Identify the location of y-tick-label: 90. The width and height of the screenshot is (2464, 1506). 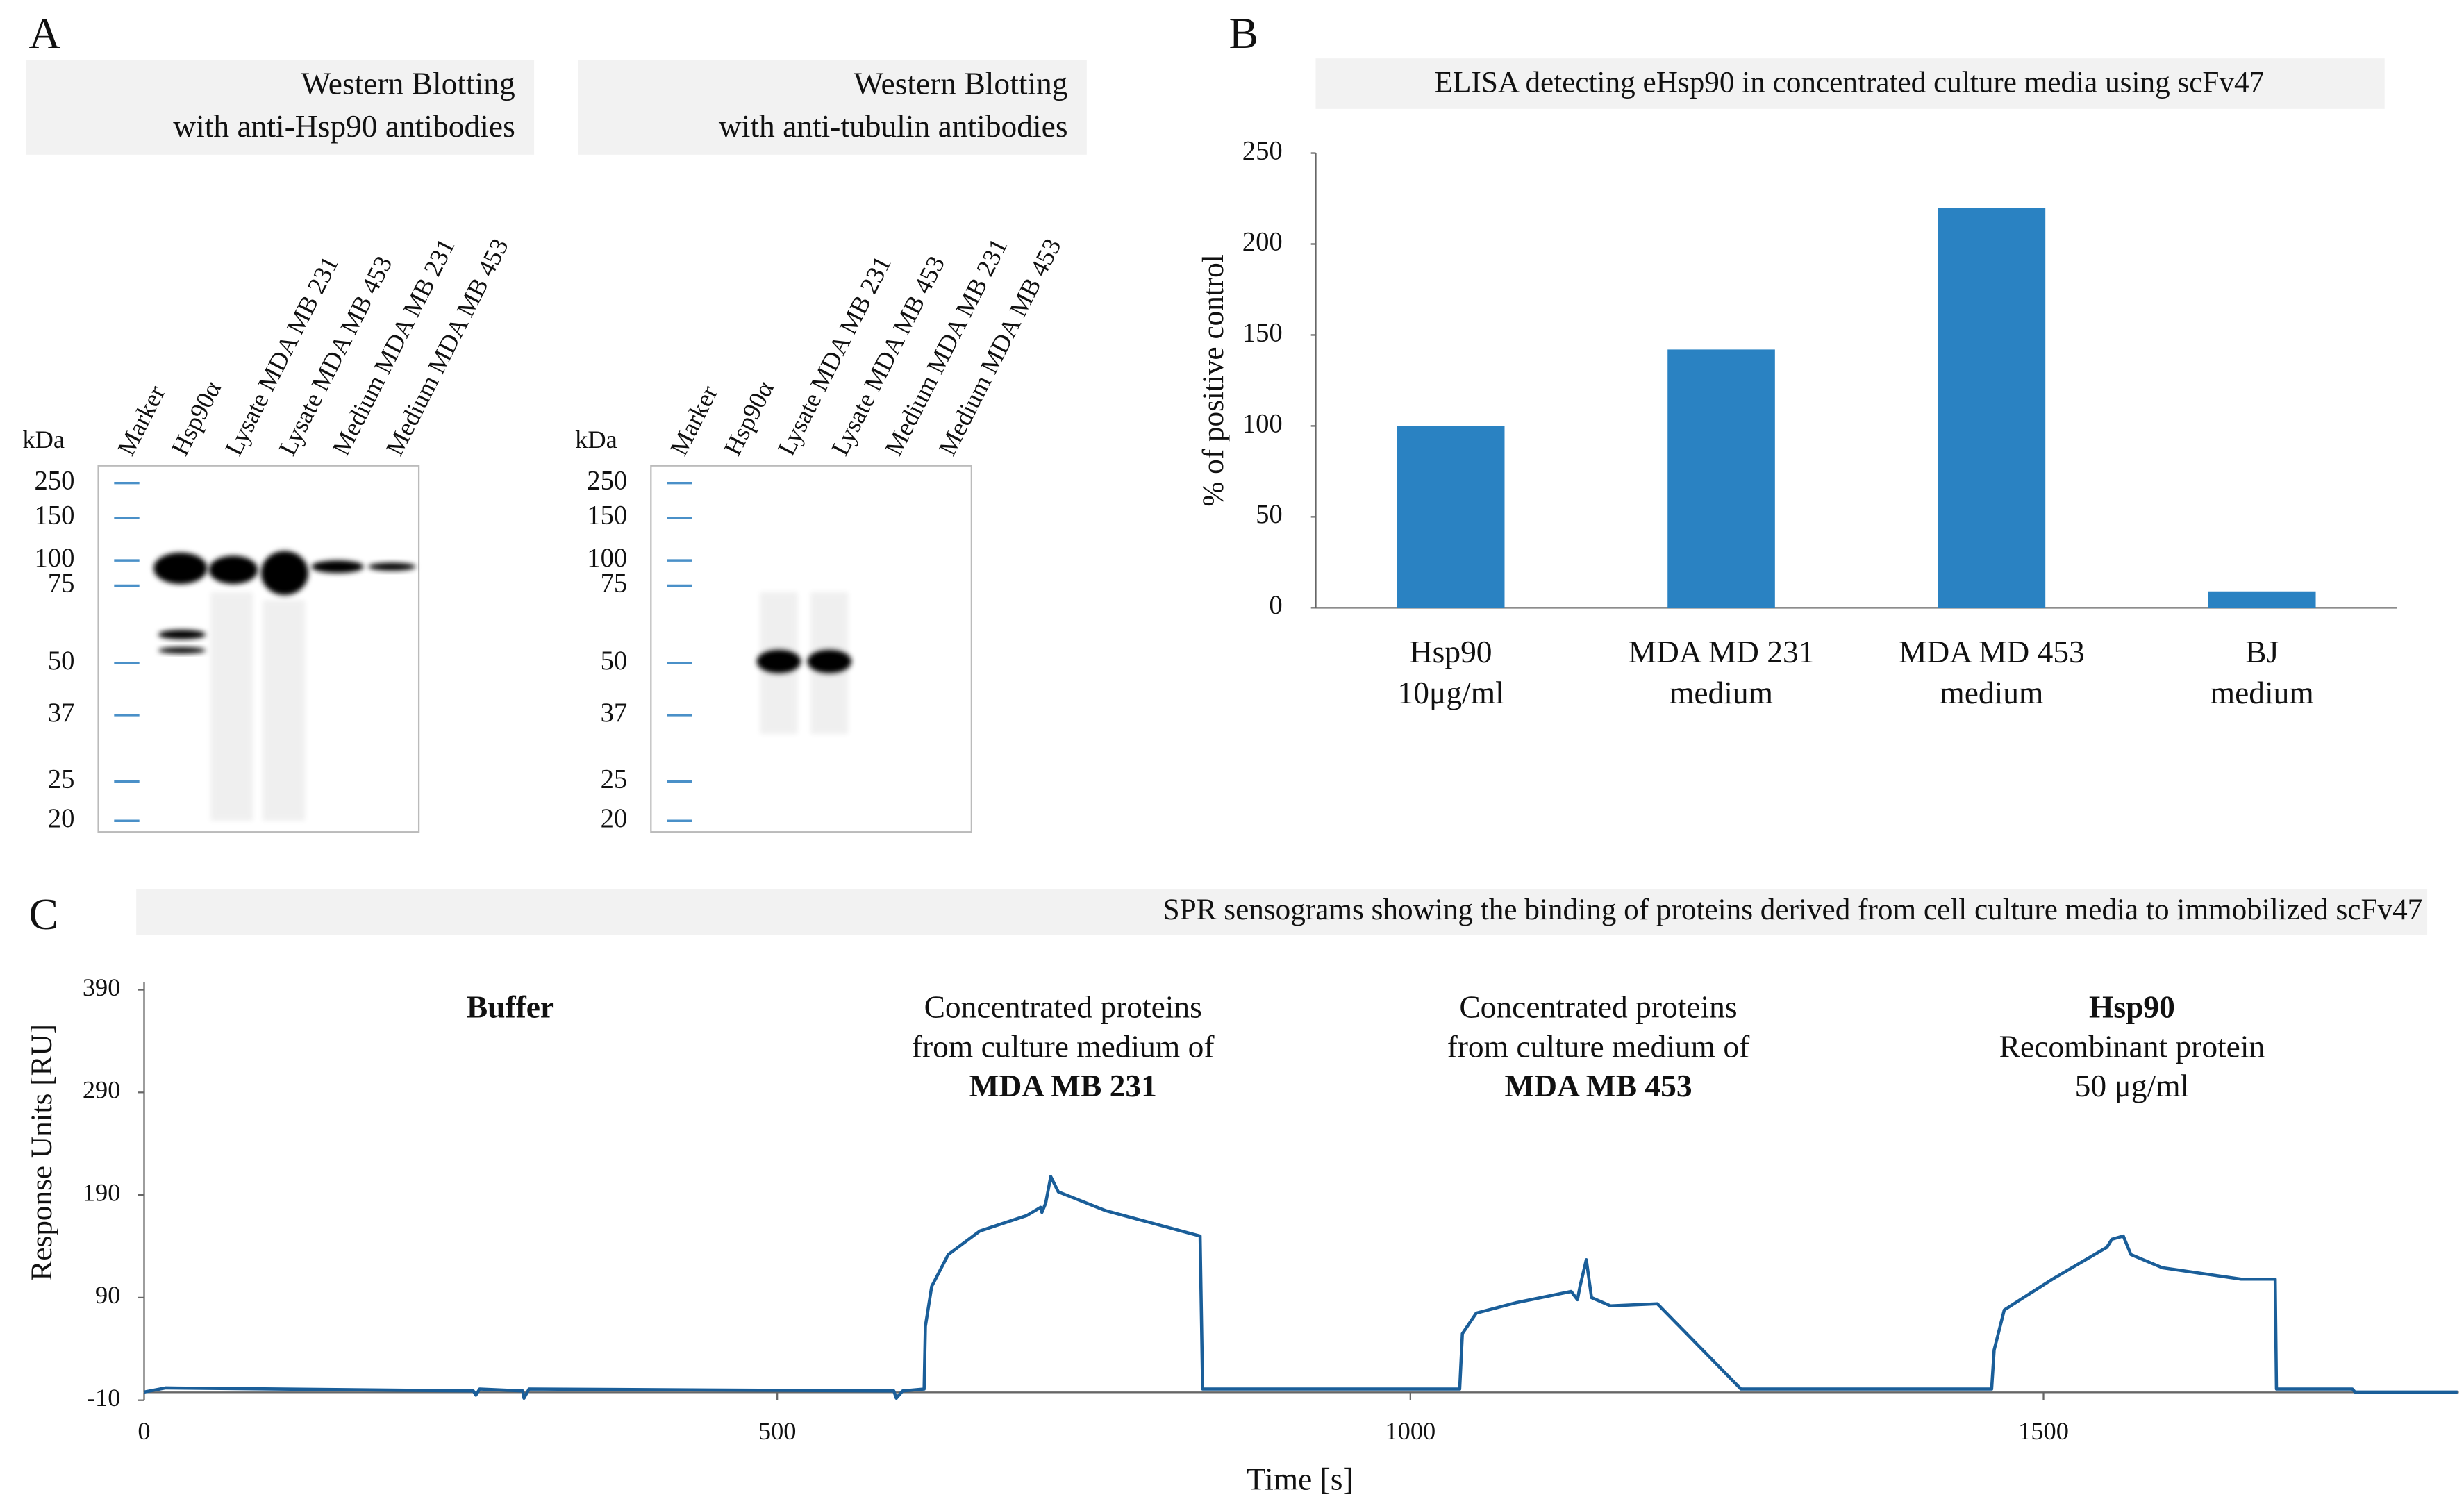
(107, 1295).